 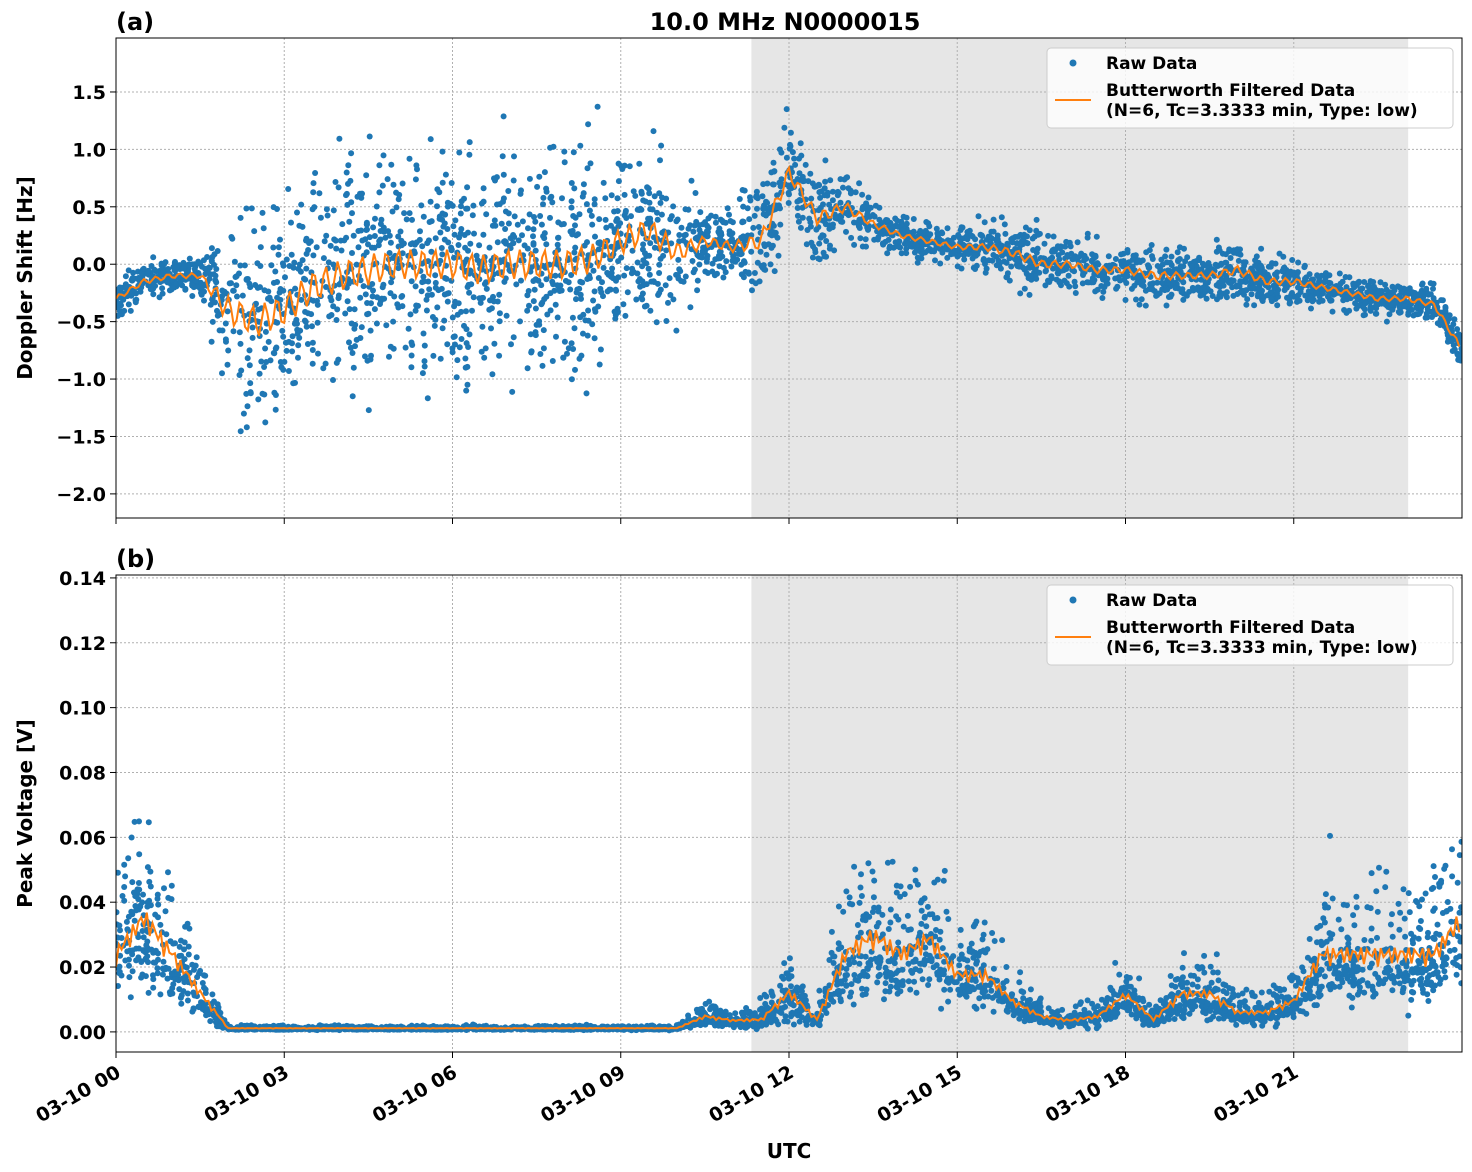 I want to click on y-tick-label: −1.5, so click(x=81, y=437).